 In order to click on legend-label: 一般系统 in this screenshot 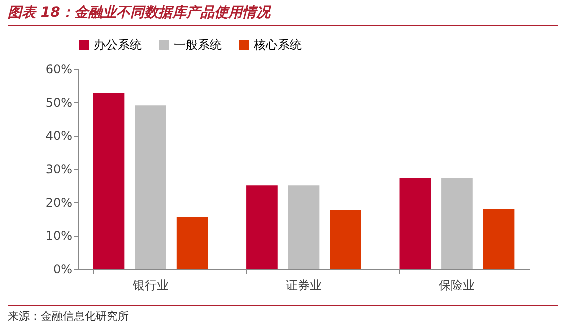, I will do `click(198, 45)`.